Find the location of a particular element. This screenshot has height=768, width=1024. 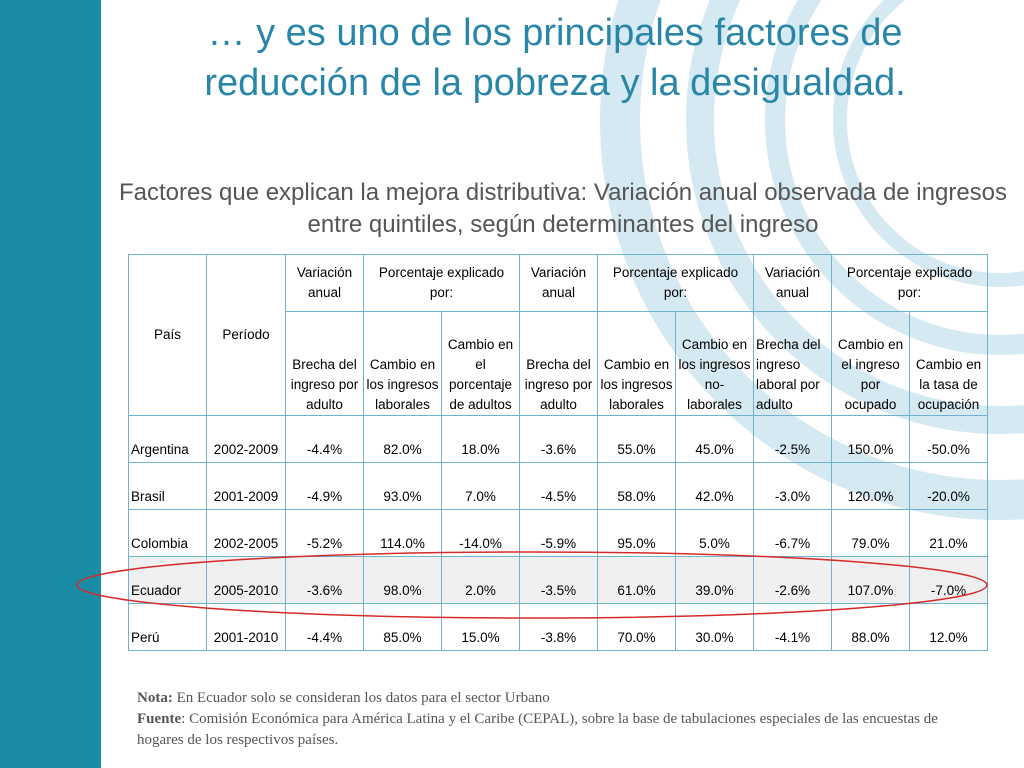

cell-value: -50.0% is located at coordinates (948, 439).